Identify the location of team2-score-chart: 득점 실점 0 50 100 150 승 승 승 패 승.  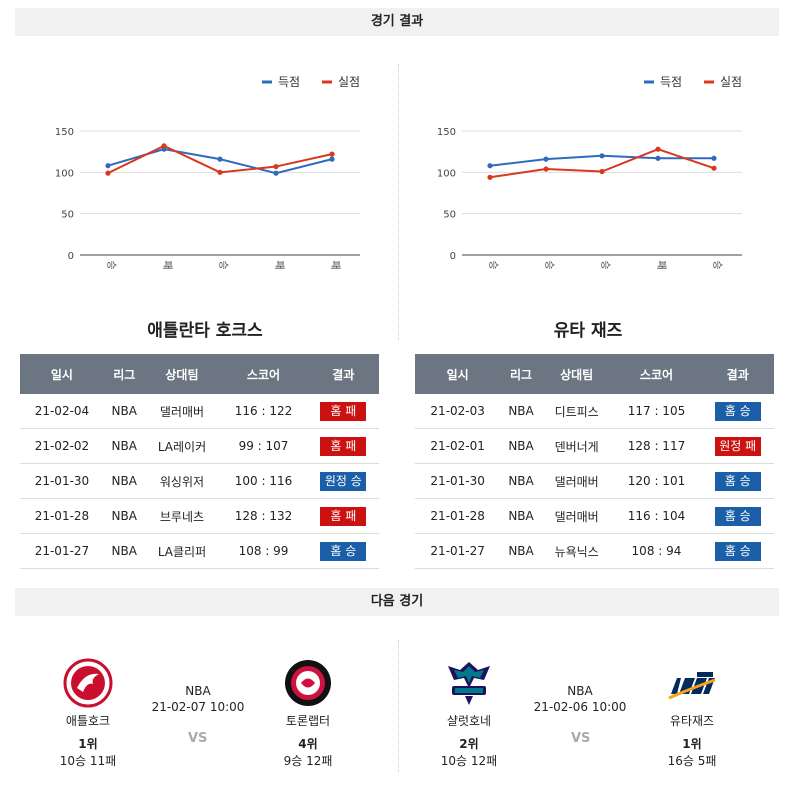
(589, 172).